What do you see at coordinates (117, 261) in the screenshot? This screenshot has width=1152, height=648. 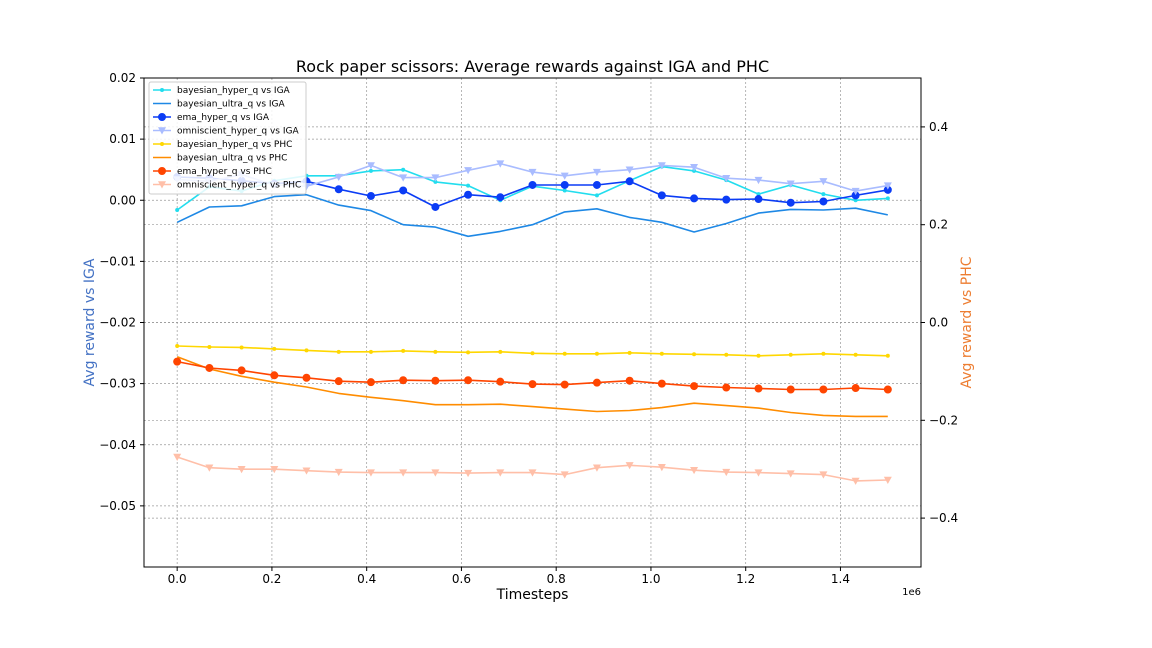 I see `y-left-tick-label: −0.01` at bounding box center [117, 261].